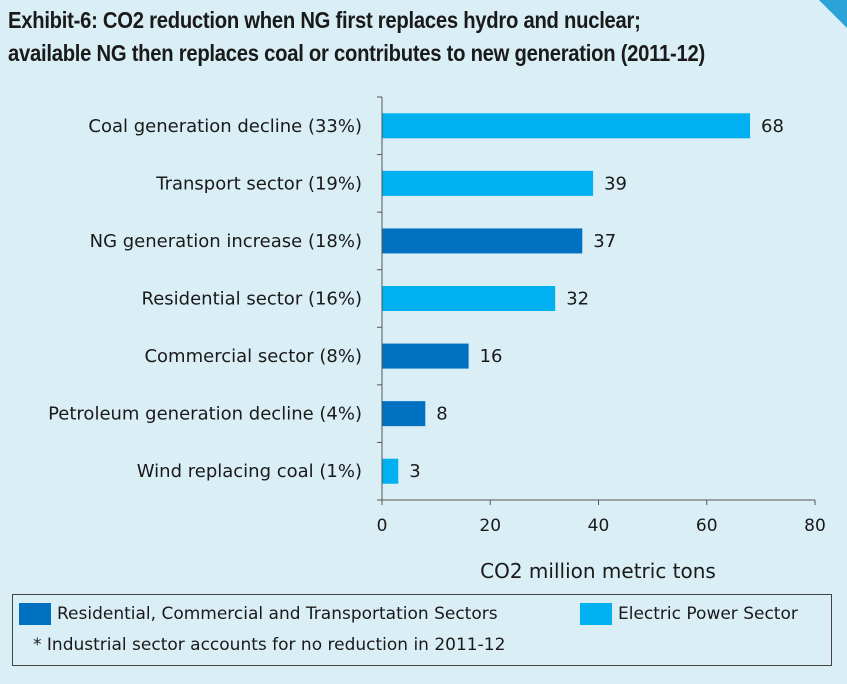  What do you see at coordinates (249, 471) in the screenshot?
I see `category-label: Wind replacing coal (1%)` at bounding box center [249, 471].